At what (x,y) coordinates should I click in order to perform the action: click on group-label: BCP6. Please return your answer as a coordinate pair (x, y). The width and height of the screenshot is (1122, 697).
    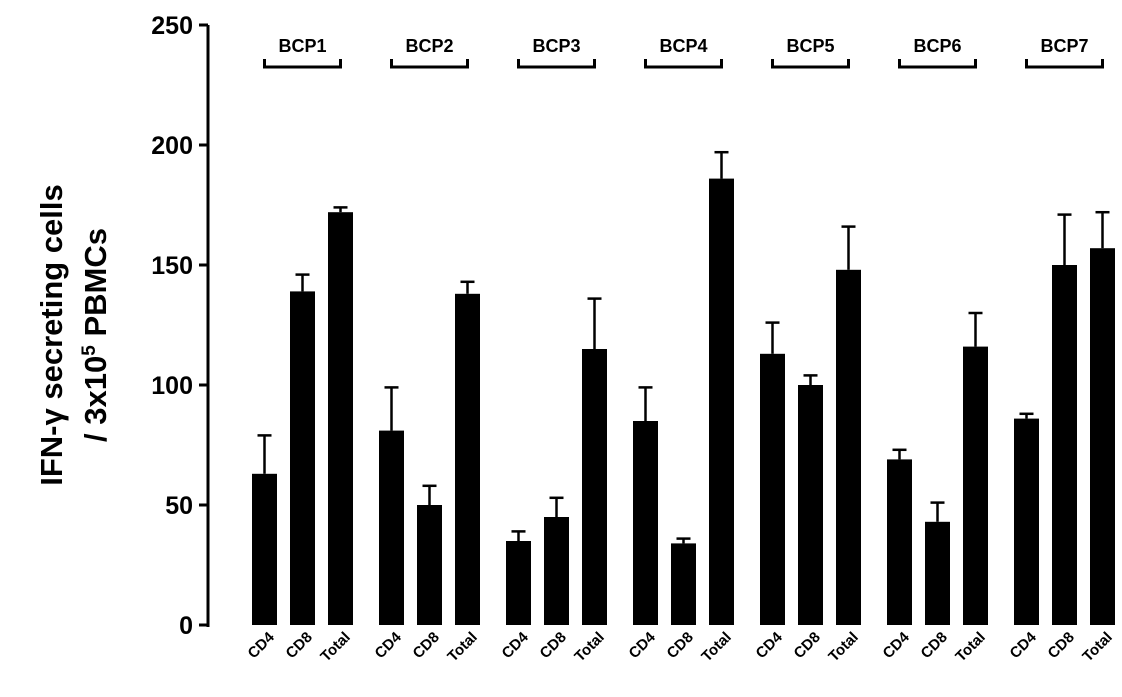
    Looking at the image, I should click on (937, 46).